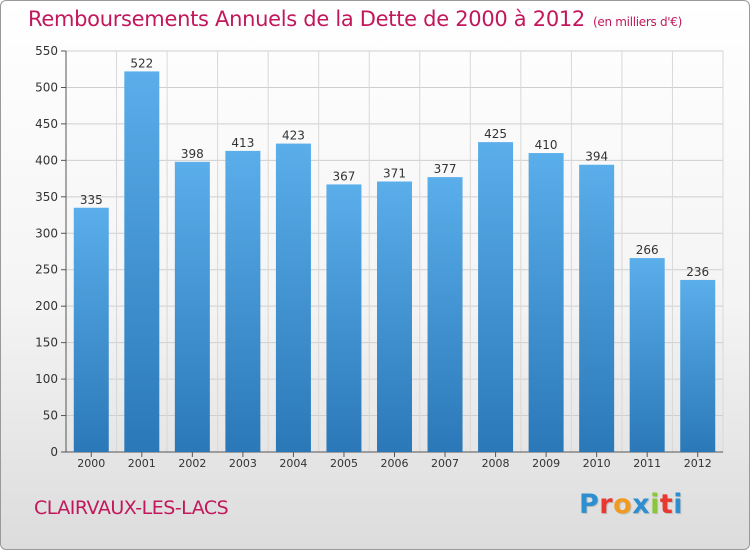  I want to click on bar-2010, so click(597, 308).